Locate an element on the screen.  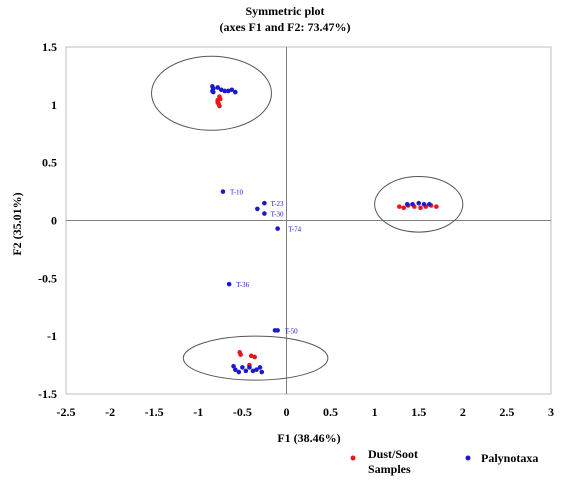
x-tick-label: 0 is located at coordinates (286, 412).